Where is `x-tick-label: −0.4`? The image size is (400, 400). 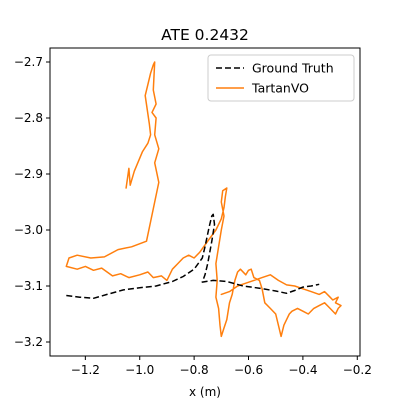 x-tick-label: −0.4 is located at coordinates (302, 370).